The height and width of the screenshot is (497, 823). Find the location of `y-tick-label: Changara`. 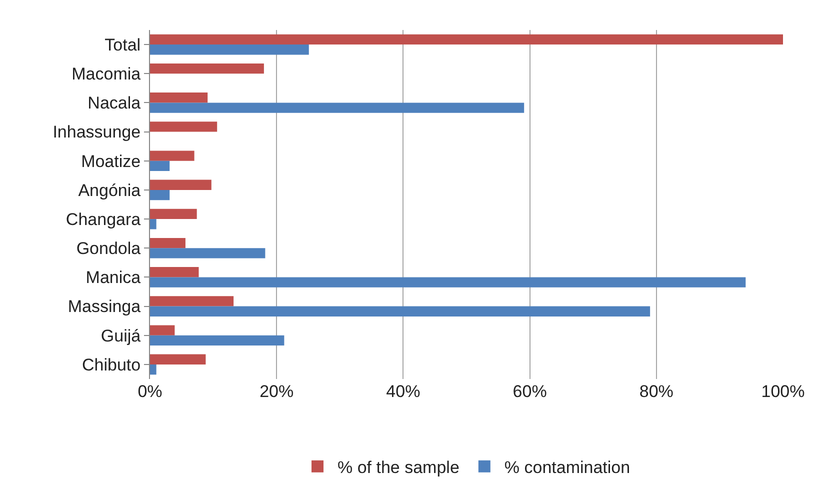

y-tick-label: Changara is located at coordinates (104, 219).